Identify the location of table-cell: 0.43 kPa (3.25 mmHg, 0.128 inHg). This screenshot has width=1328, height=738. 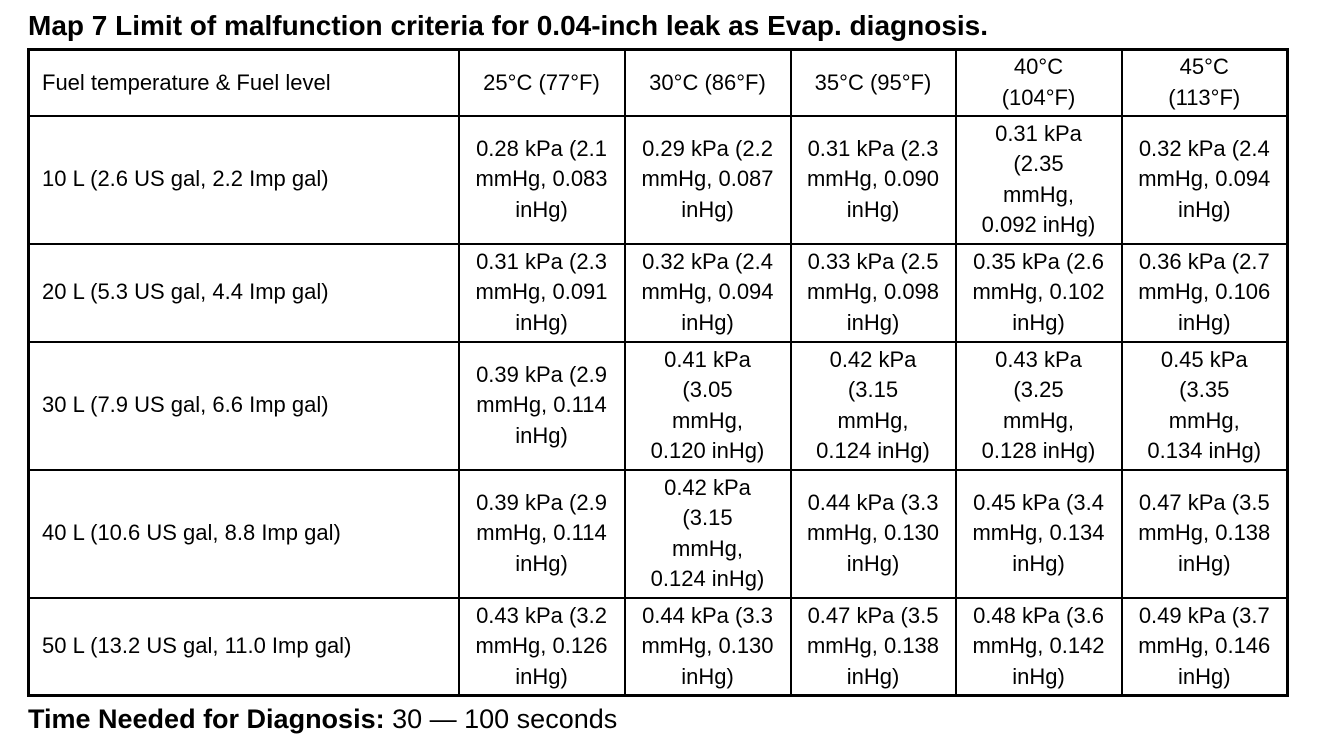
(1038, 405).